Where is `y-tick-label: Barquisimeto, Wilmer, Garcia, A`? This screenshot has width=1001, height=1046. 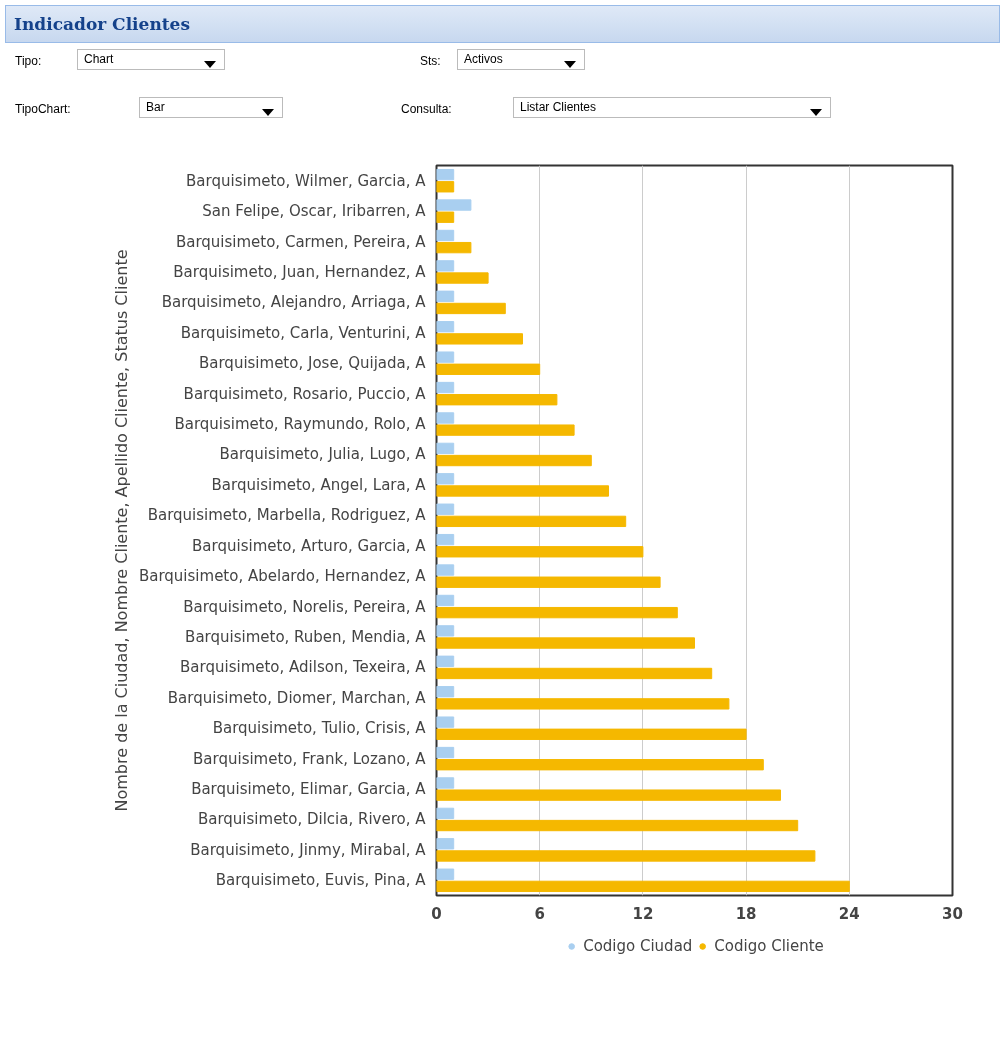 y-tick-label: Barquisimeto, Wilmer, Garcia, A is located at coordinates (306, 180).